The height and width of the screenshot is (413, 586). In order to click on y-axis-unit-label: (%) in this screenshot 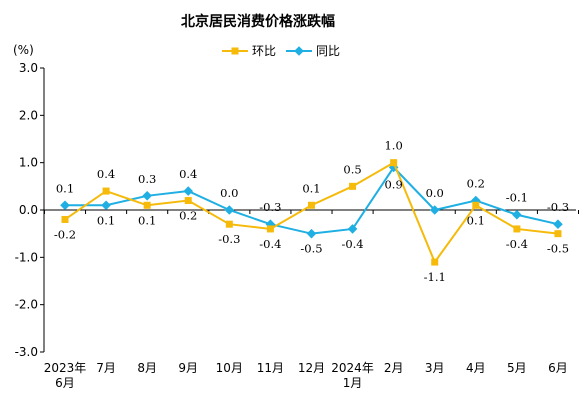, I will do `click(23, 50)`.